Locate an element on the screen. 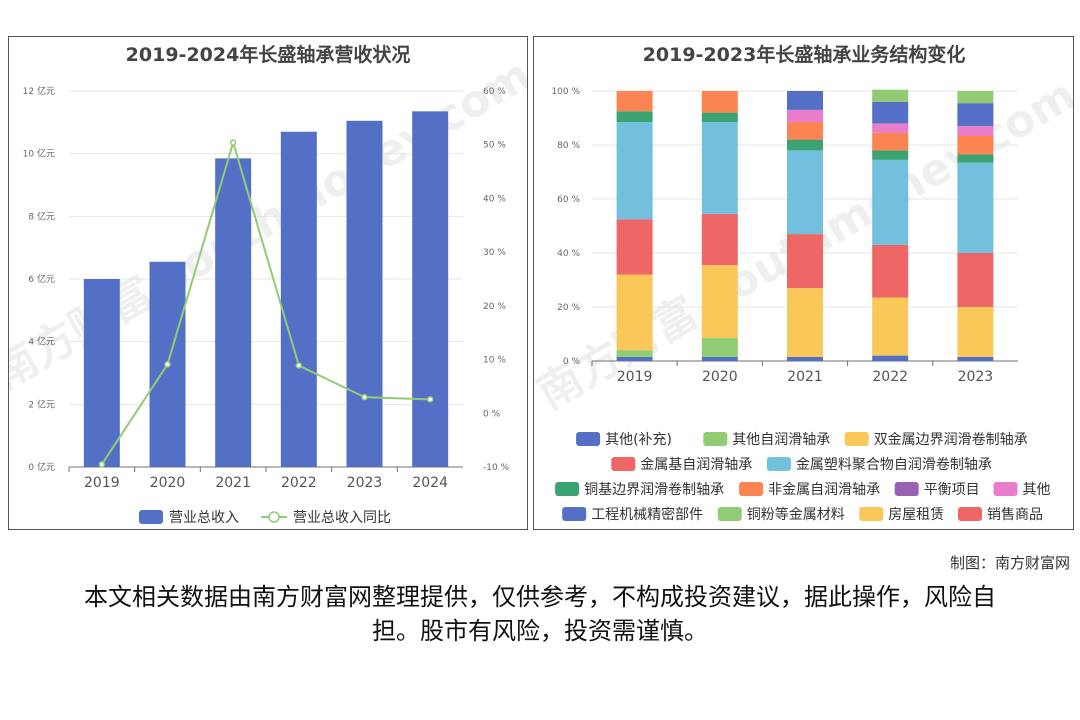 This screenshot has width=1080, height=720. y-right-tick-label: 10 % is located at coordinates (494, 361).